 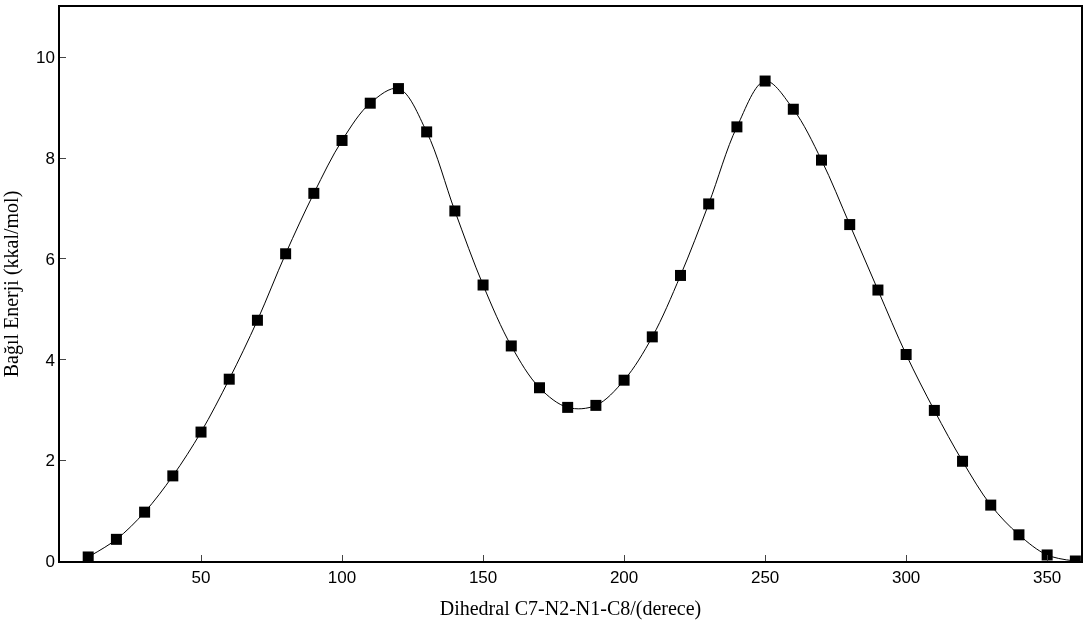 I want to click on y-tick-label: 2, so click(x=50, y=461).